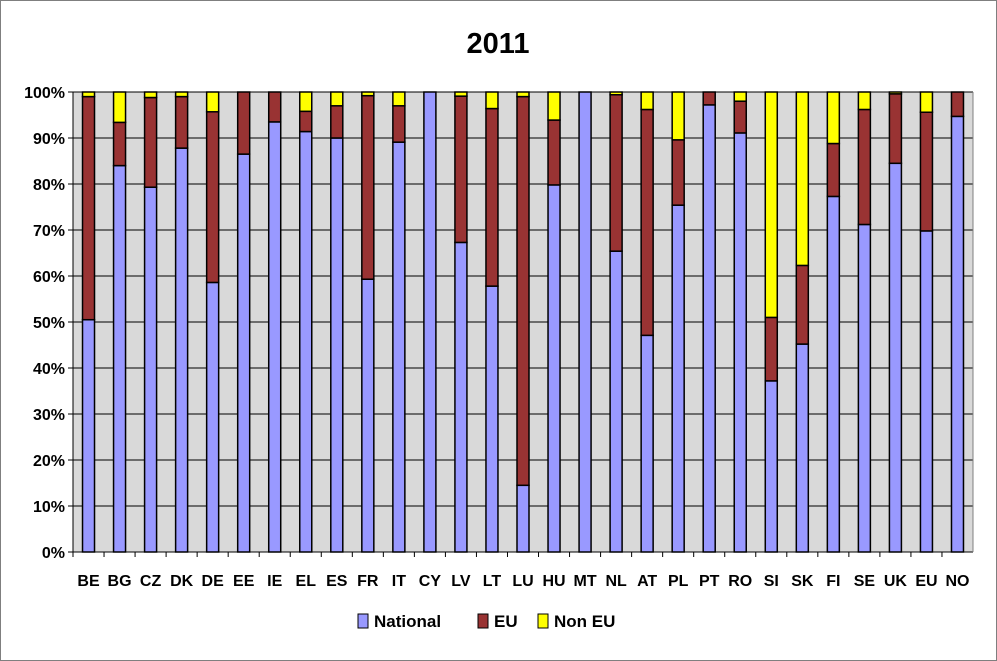  I want to click on bar-non-eu-bg, so click(119, 107).